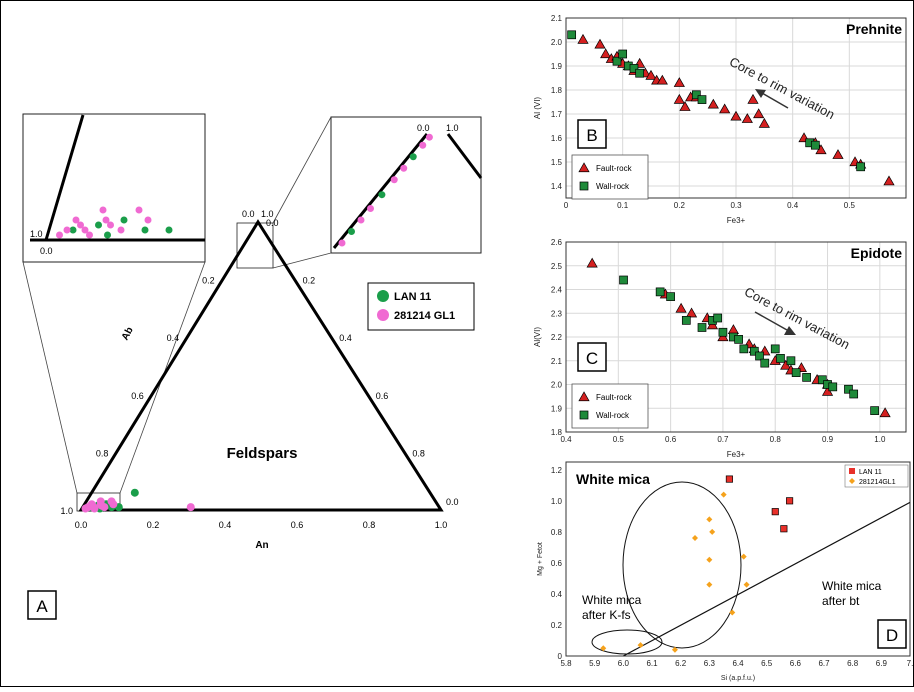 The width and height of the screenshot is (914, 692). I want to click on y-tick-label: 2.4, so click(557, 290).